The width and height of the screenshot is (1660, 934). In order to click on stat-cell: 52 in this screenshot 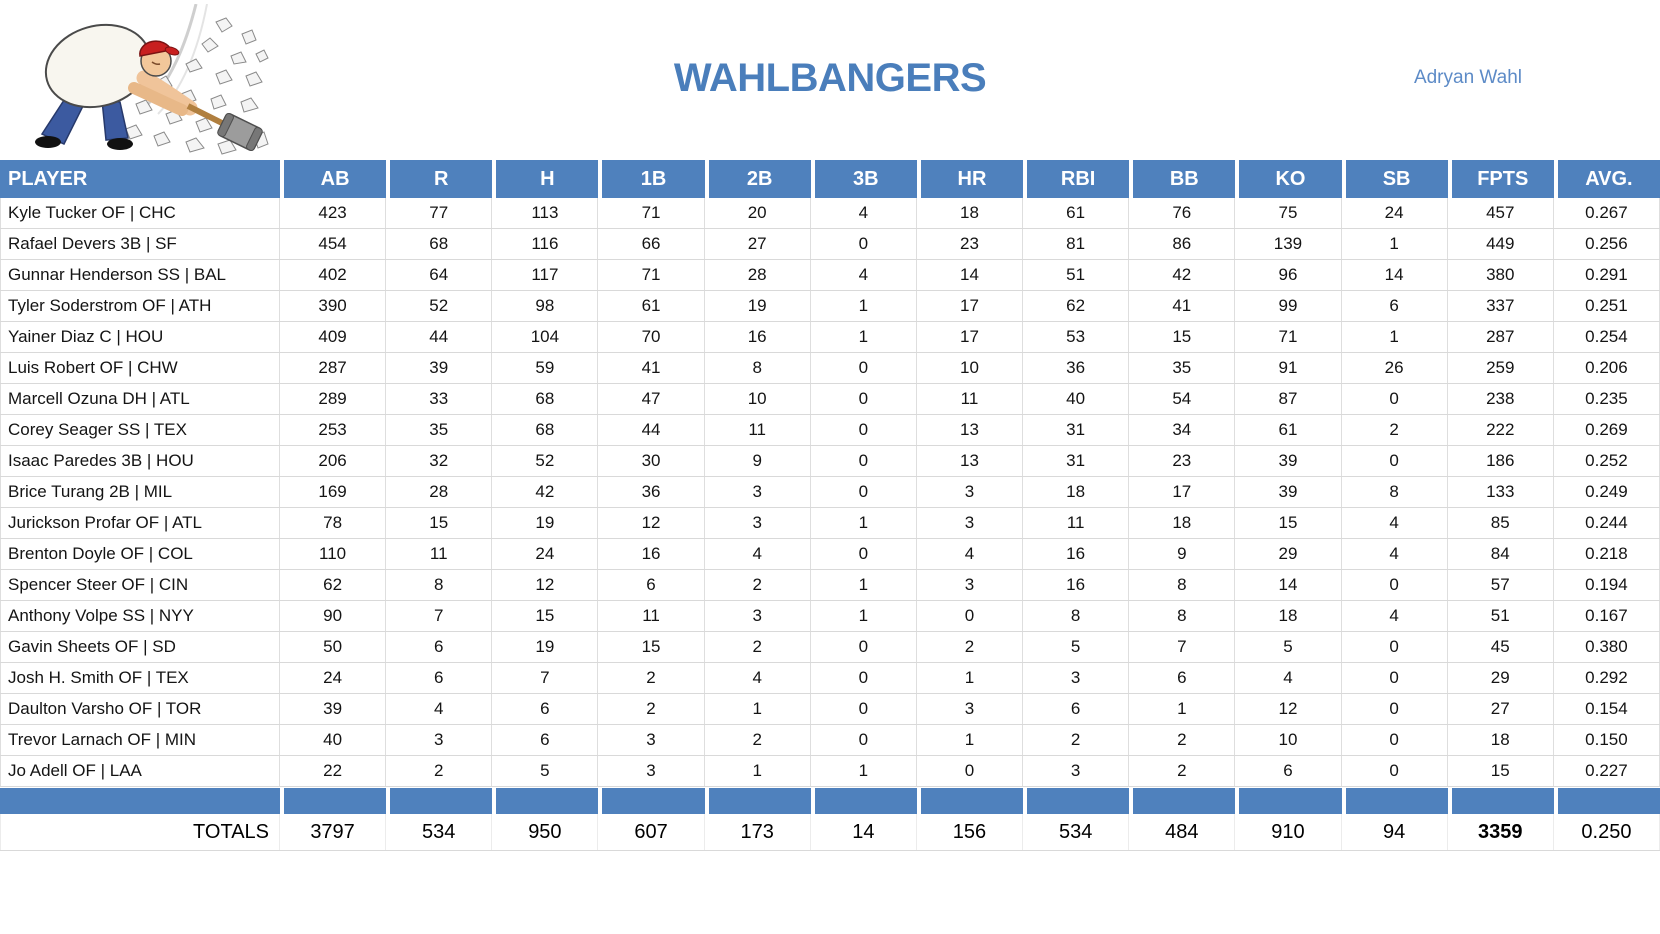, I will do `click(439, 306)`.